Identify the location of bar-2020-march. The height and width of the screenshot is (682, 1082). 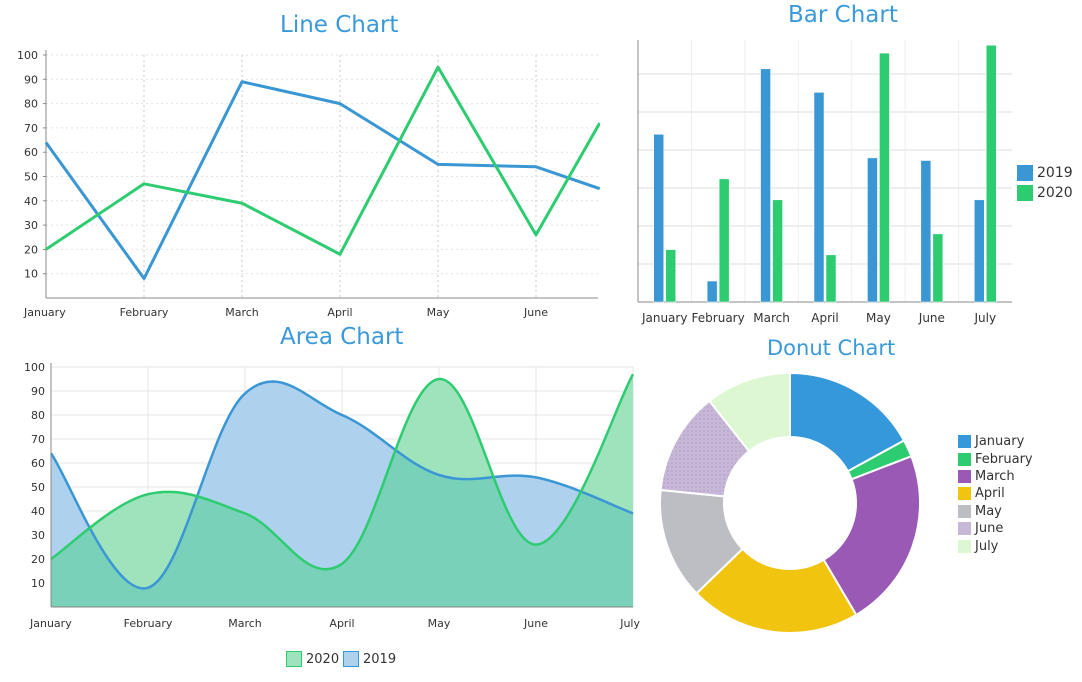
(777, 251).